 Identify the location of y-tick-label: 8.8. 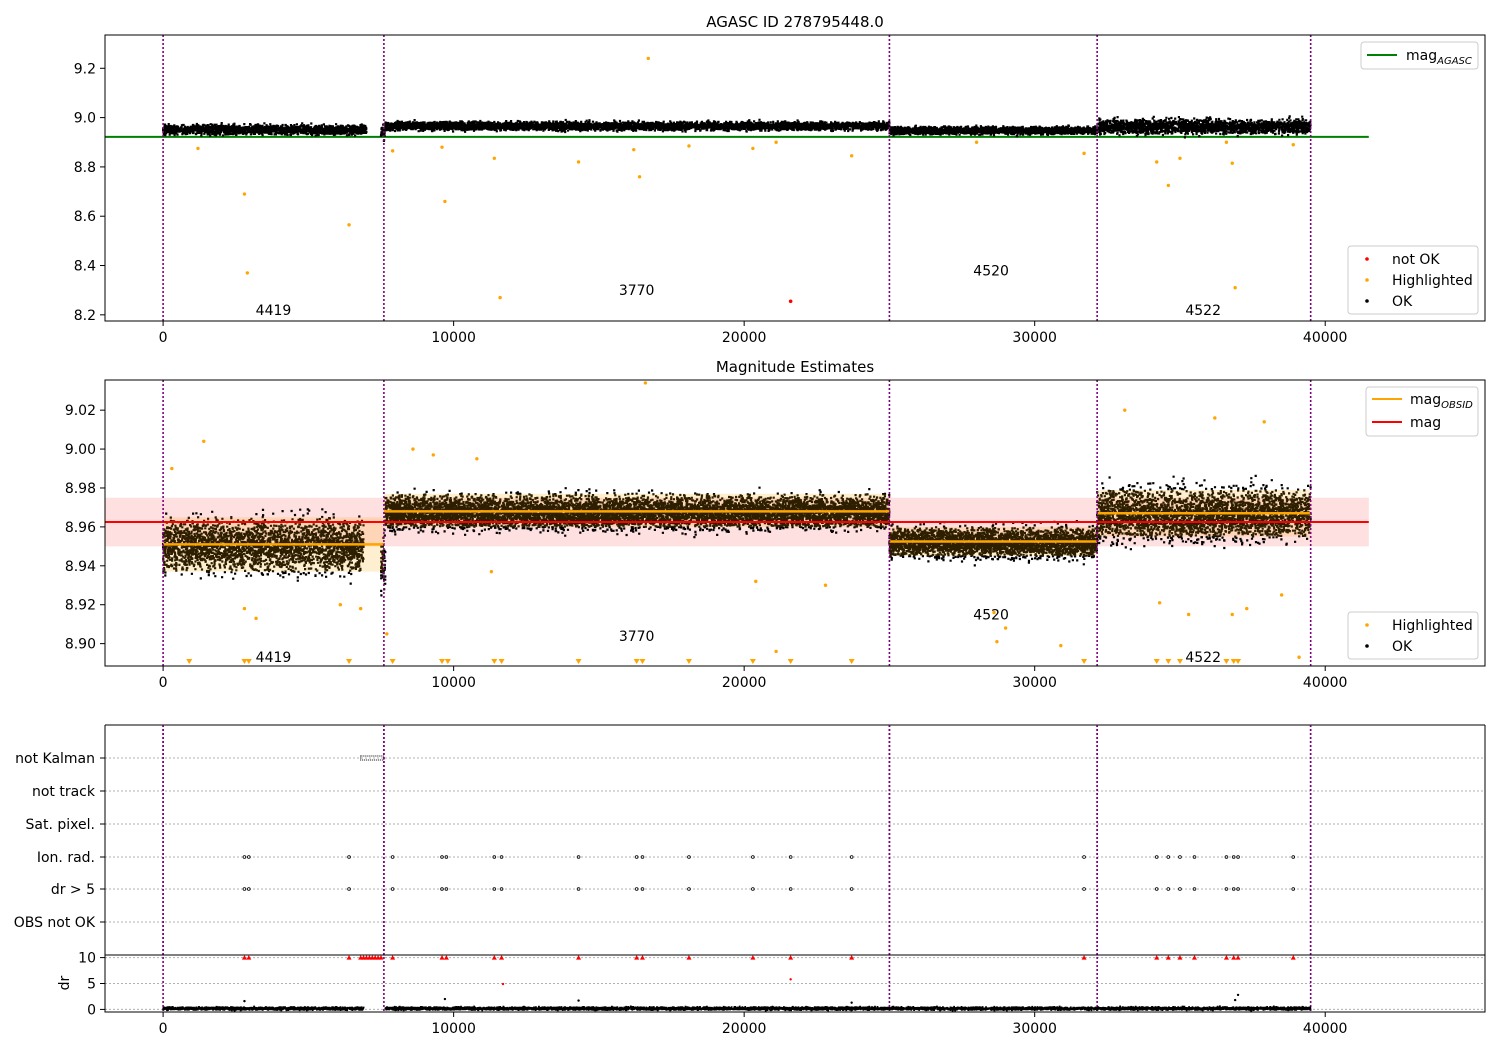
(85, 168).